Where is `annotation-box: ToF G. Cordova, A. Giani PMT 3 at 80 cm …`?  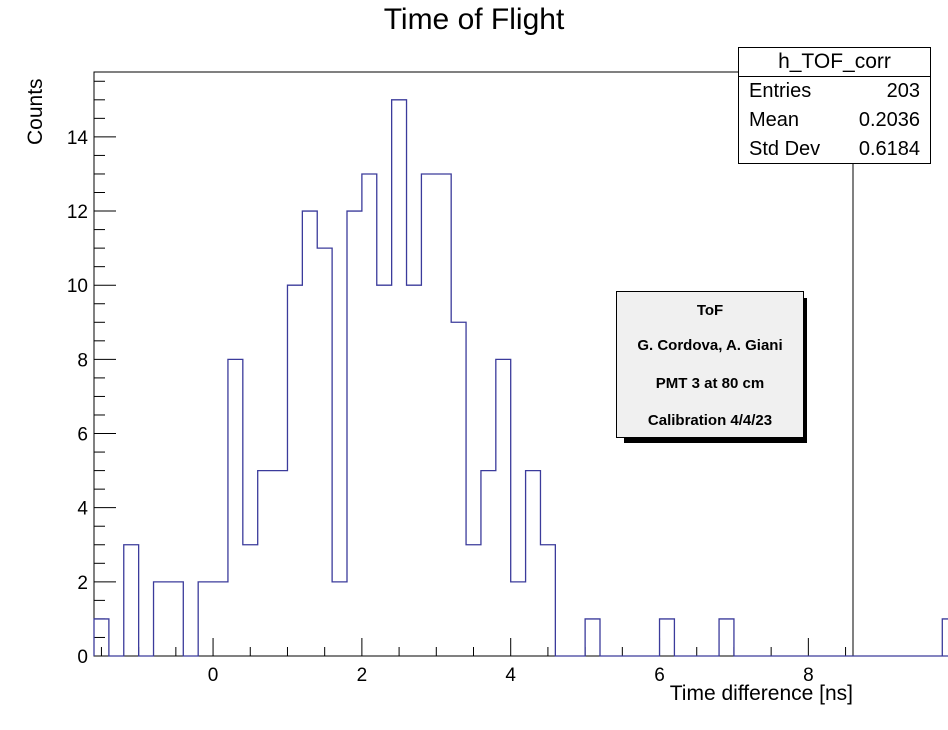 annotation-box: ToF G. Cordova, A. Giani PMT 3 at 80 cm … is located at coordinates (710, 364).